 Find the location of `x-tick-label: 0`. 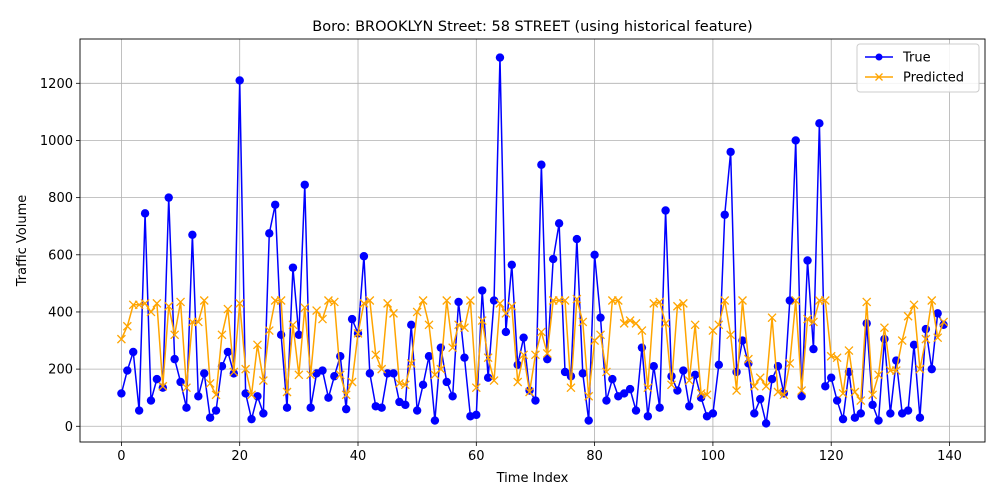

x-tick-label: 0 is located at coordinates (121, 456).